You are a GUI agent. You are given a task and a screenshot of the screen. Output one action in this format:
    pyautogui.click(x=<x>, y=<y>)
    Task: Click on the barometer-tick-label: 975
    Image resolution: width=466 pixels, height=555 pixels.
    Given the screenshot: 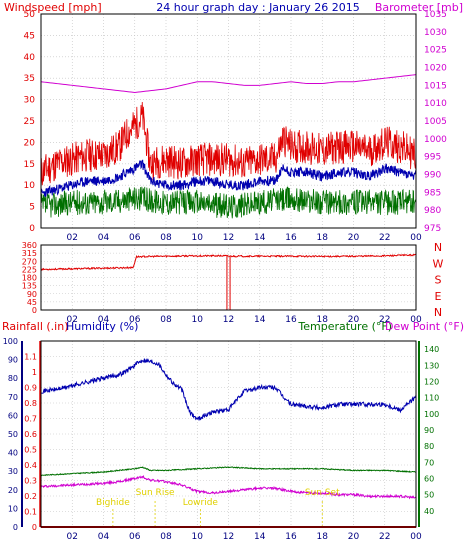 What is the action you would take?
    pyautogui.click(x=432, y=229)
    